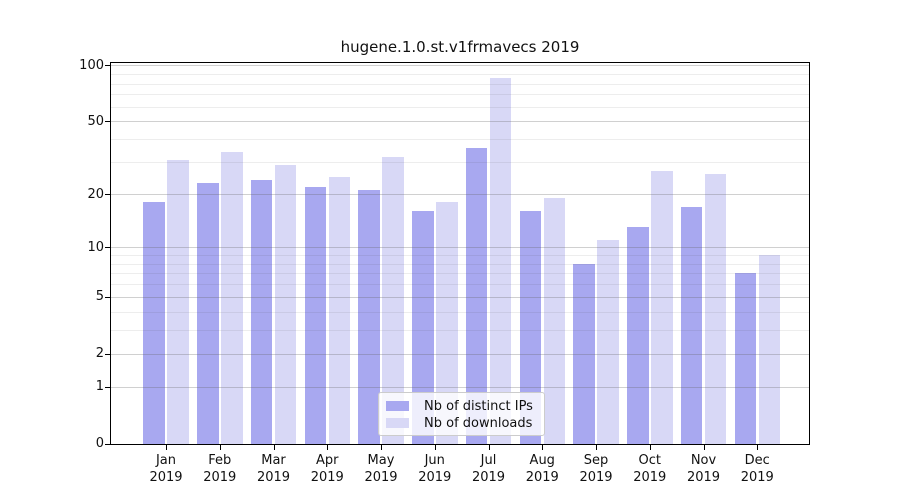  What do you see at coordinates (500, 260) in the screenshot?
I see `bar-jul-downloads` at bounding box center [500, 260].